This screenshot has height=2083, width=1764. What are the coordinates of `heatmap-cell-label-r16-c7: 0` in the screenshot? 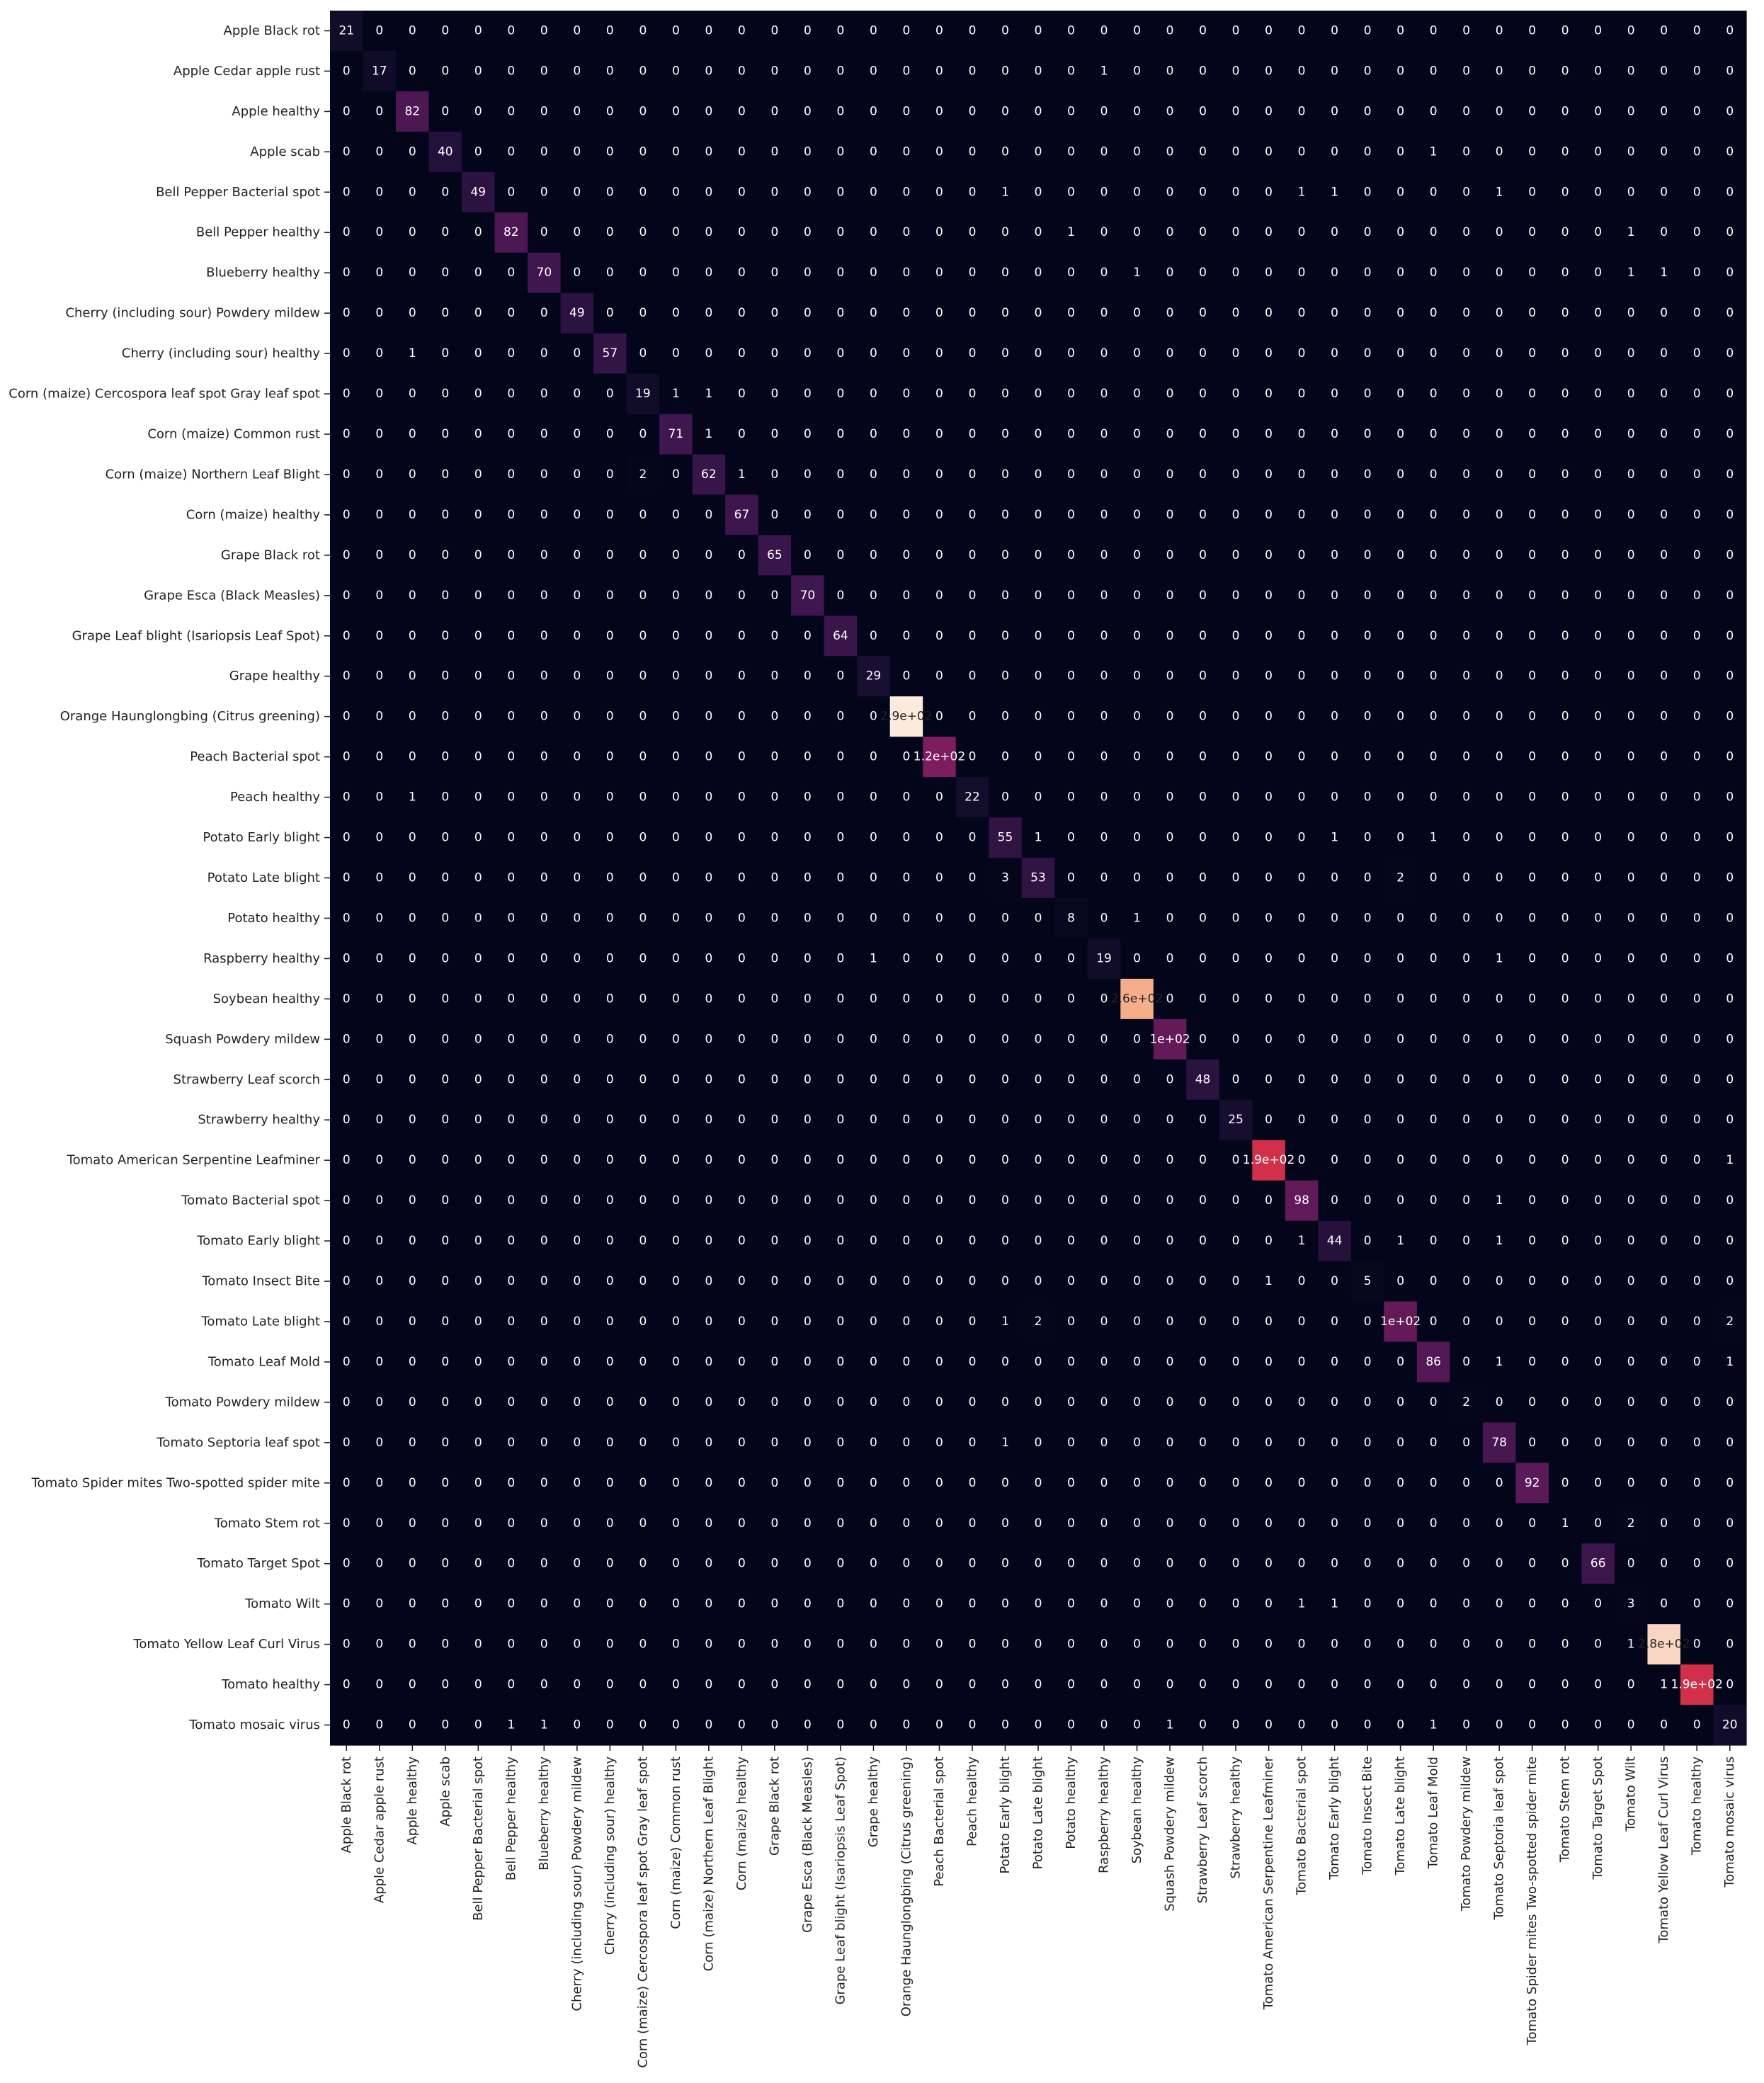 It's located at (577, 676).